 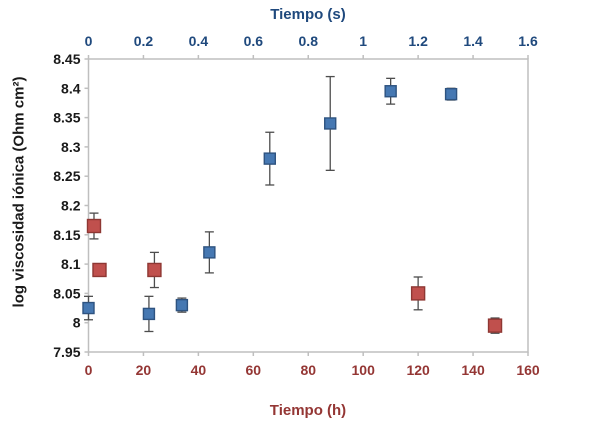 What do you see at coordinates (254, 370) in the screenshot?
I see `bottom-tick-label: 60` at bounding box center [254, 370].